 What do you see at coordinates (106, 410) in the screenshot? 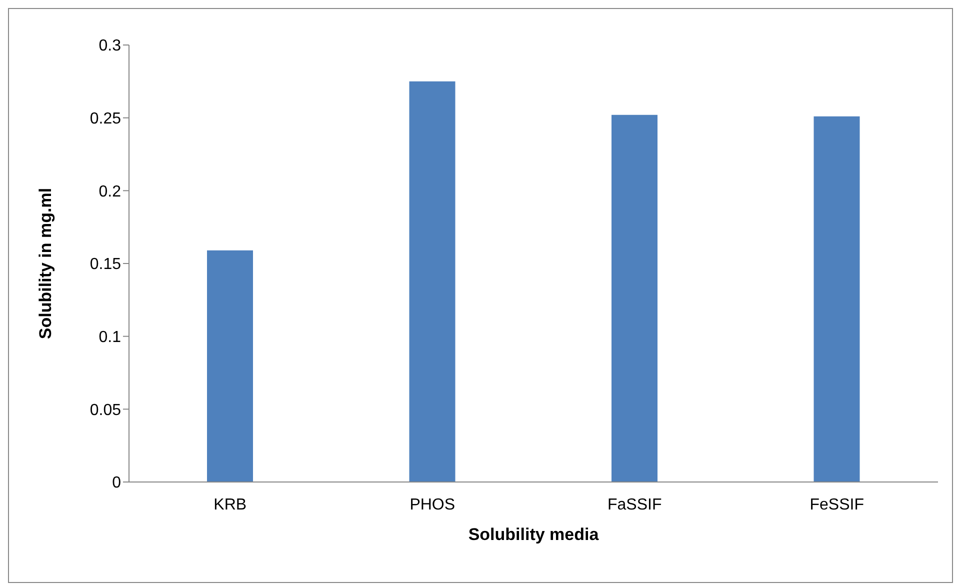
I see `y-tick-label: 0.05` at bounding box center [106, 410].